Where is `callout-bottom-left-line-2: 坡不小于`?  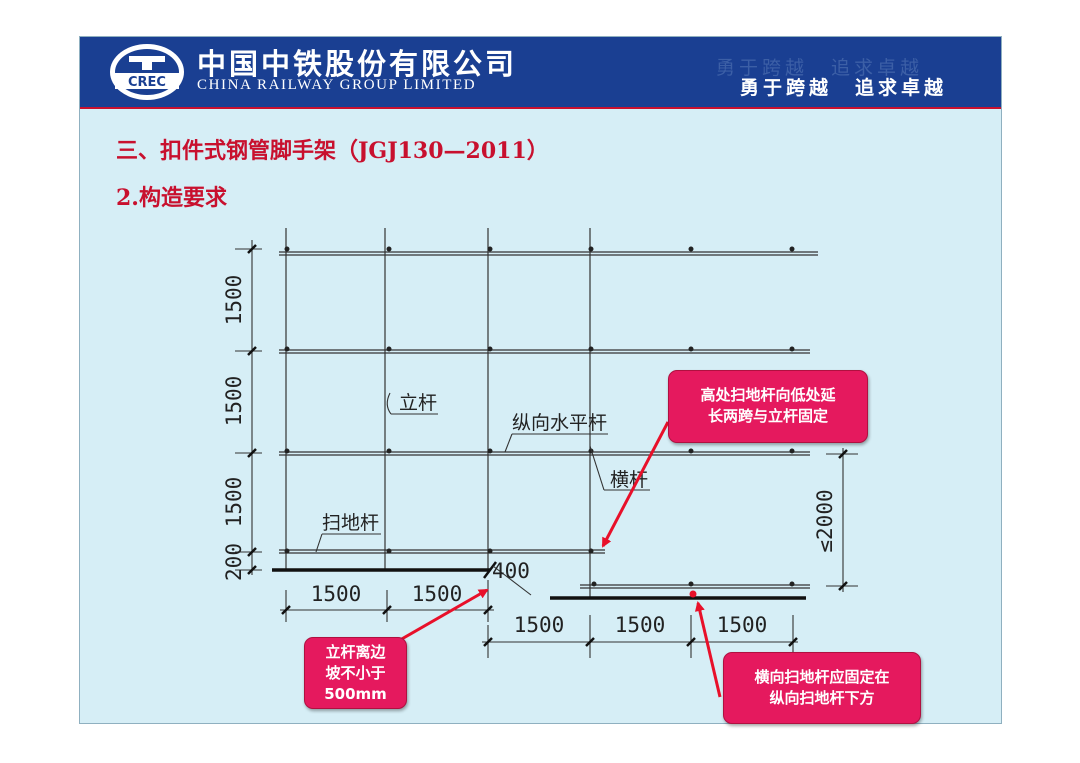
callout-bottom-left-line-2: 坡不小于 is located at coordinates (355, 673).